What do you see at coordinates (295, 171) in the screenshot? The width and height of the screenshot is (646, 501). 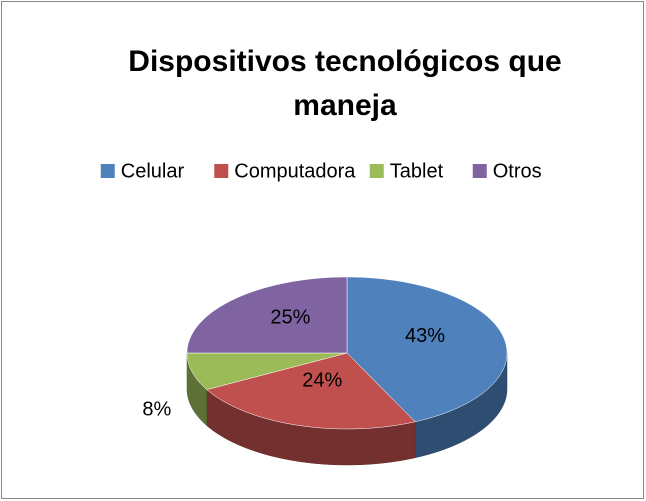 I see `legend-label: Computadora` at bounding box center [295, 171].